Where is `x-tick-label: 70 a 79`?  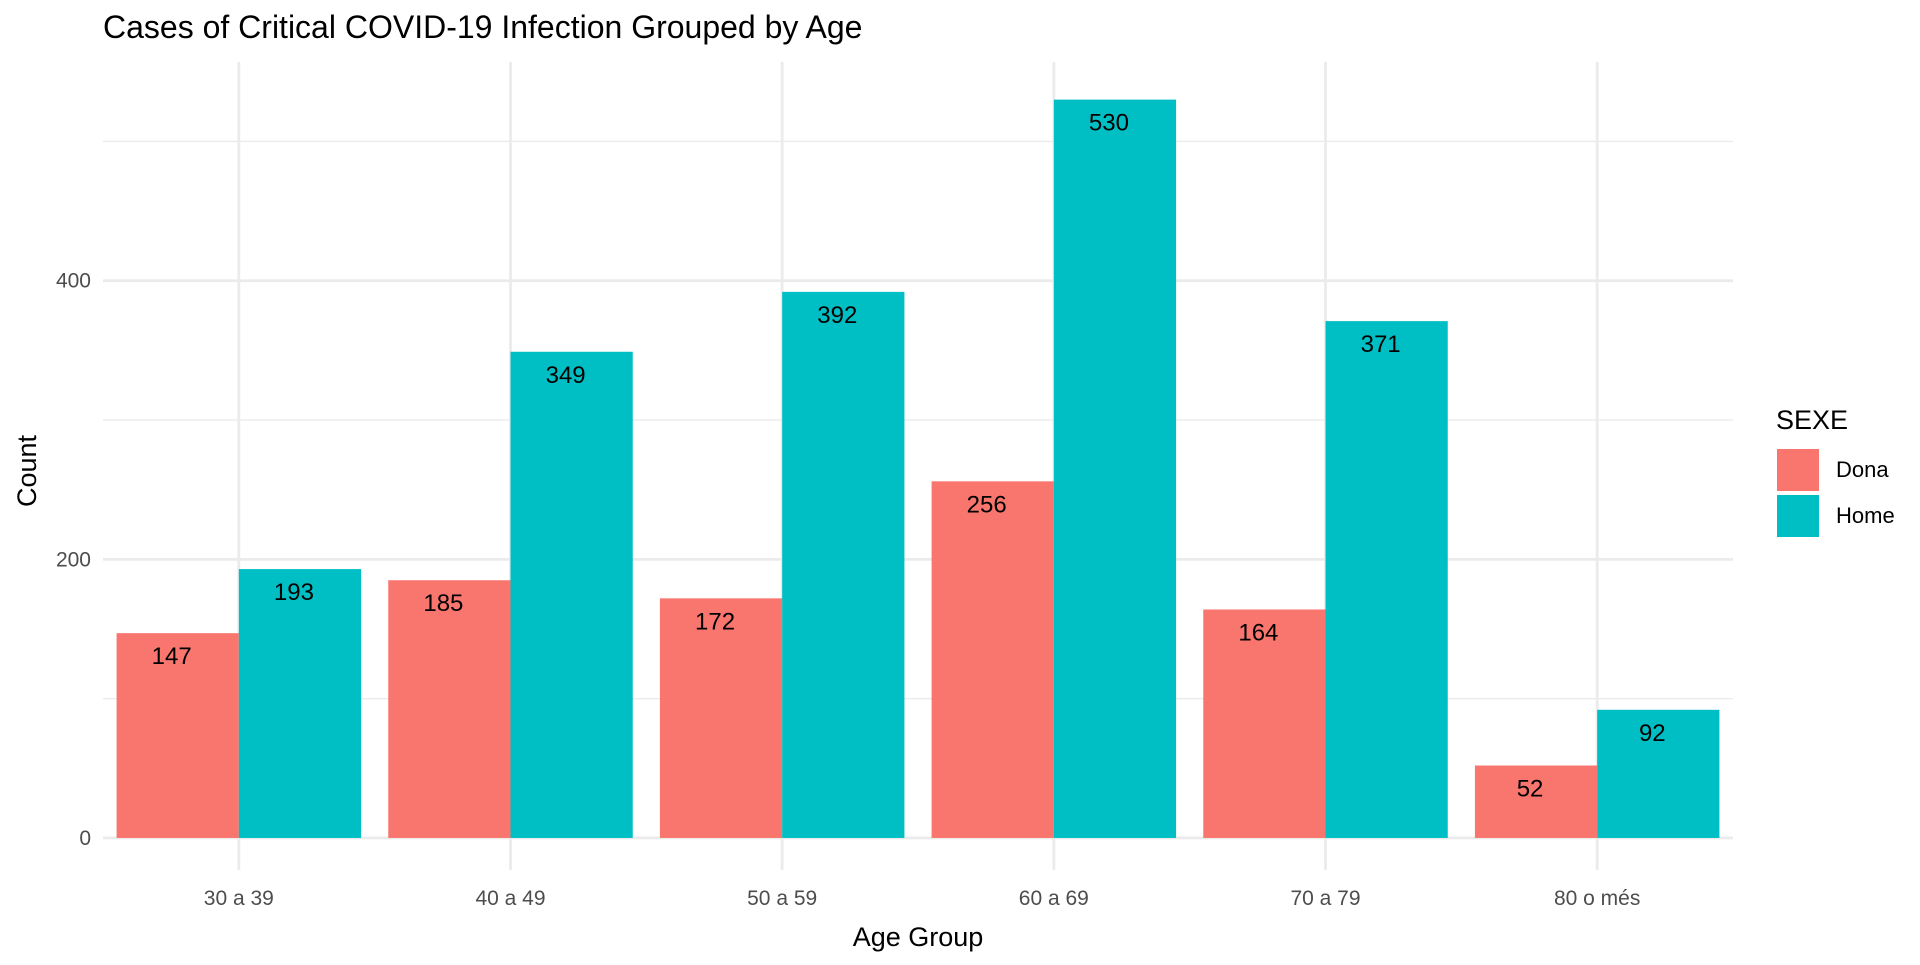
x-tick-label: 70 a 79 is located at coordinates (1325, 898).